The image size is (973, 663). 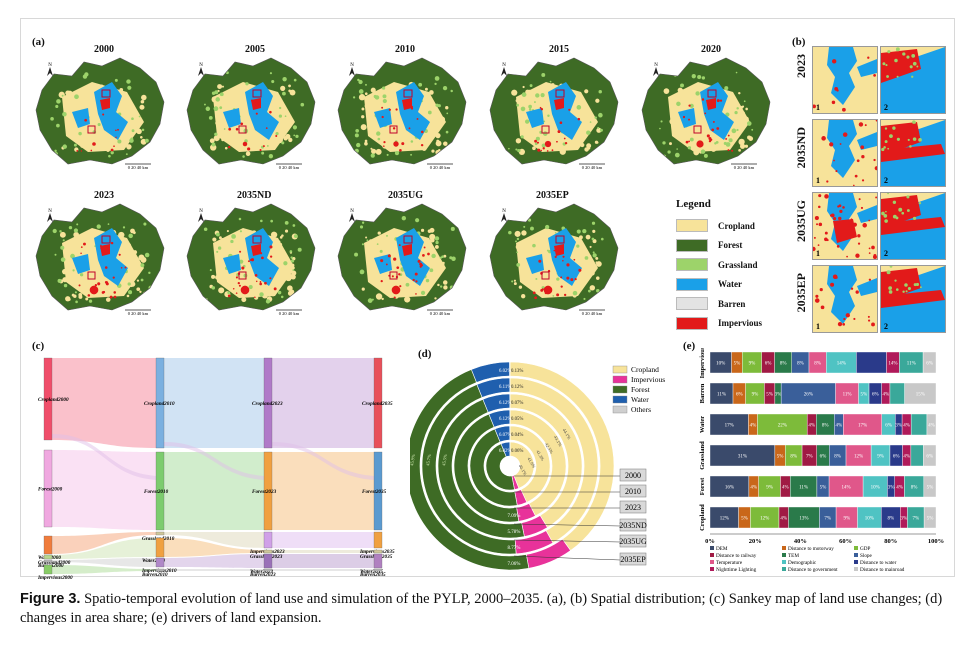 I want to click on ring-others-label: 0.13%, so click(x=517, y=371).